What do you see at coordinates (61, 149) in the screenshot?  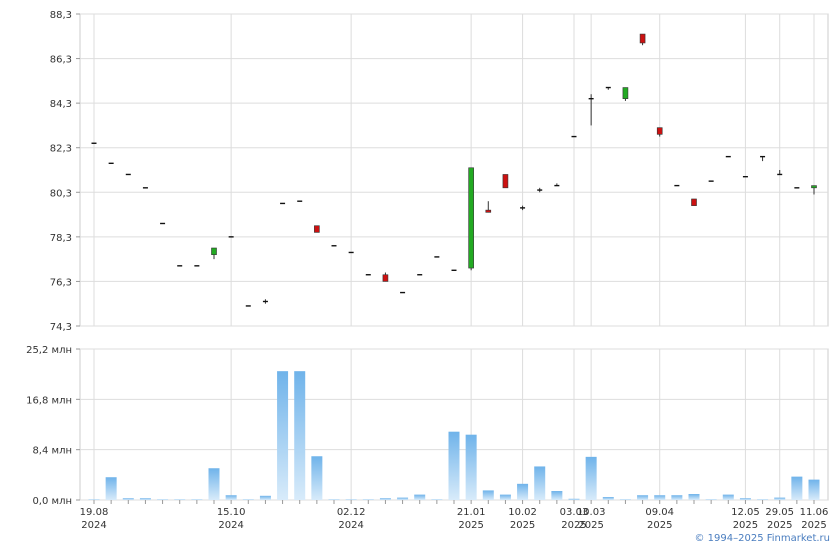 I see `price-tick-label: 82,3` at bounding box center [61, 149].